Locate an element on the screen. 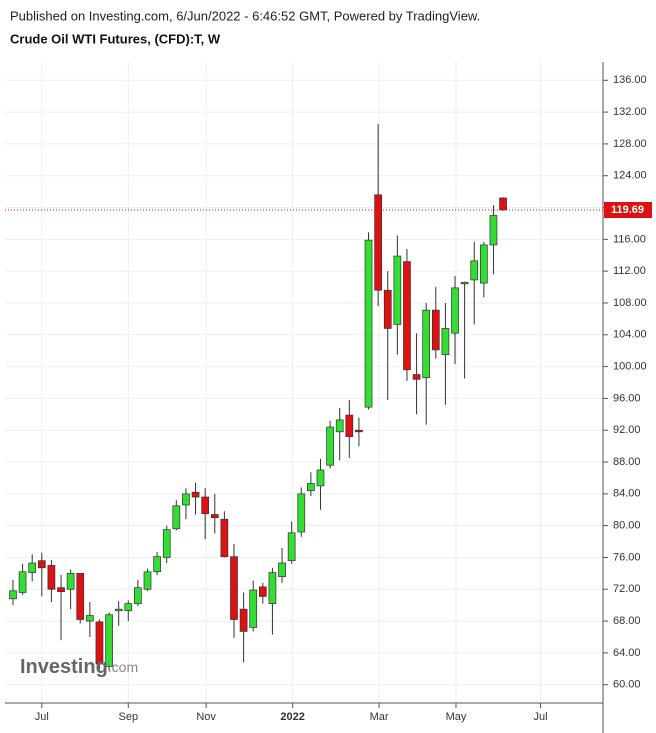 This screenshot has width=656, height=733. y-tick-label: 108.00 is located at coordinates (630, 303).